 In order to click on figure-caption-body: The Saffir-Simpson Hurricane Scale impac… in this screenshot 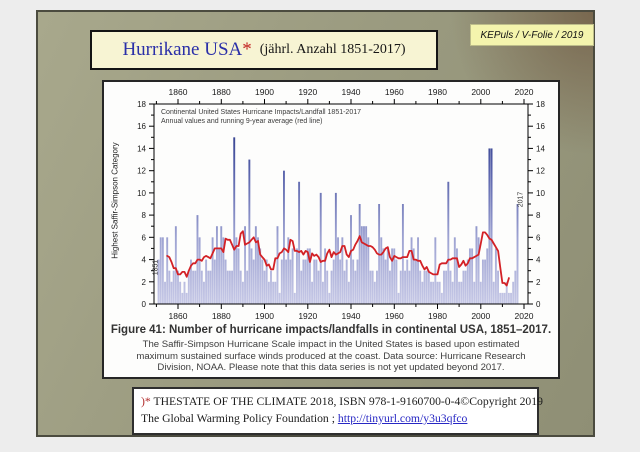, I will do `click(331, 356)`.